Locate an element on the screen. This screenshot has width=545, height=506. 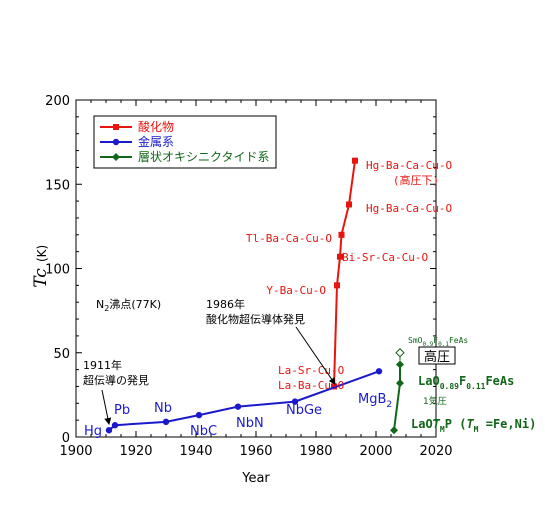
legend-label: 層状オキシニクタイド系 is located at coordinates (204, 157).